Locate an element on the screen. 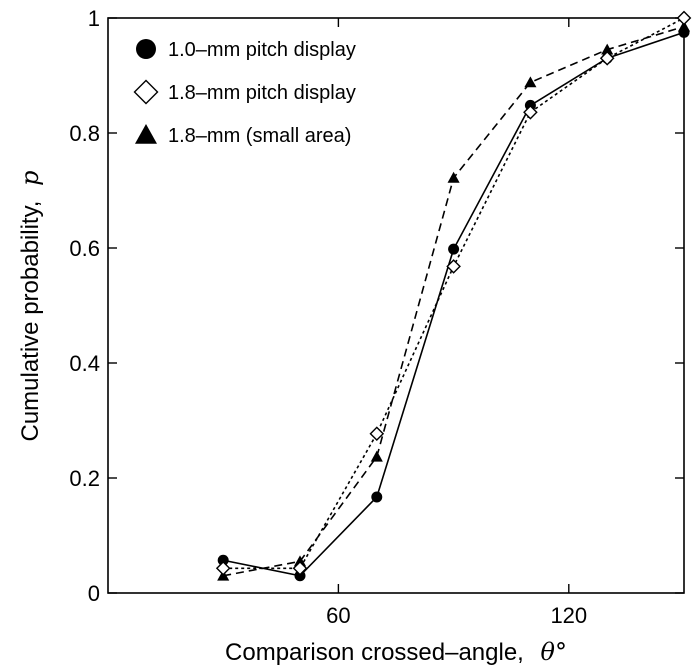 The height and width of the screenshot is (668, 694). y-tick-label: 0.8 is located at coordinates (84, 133).